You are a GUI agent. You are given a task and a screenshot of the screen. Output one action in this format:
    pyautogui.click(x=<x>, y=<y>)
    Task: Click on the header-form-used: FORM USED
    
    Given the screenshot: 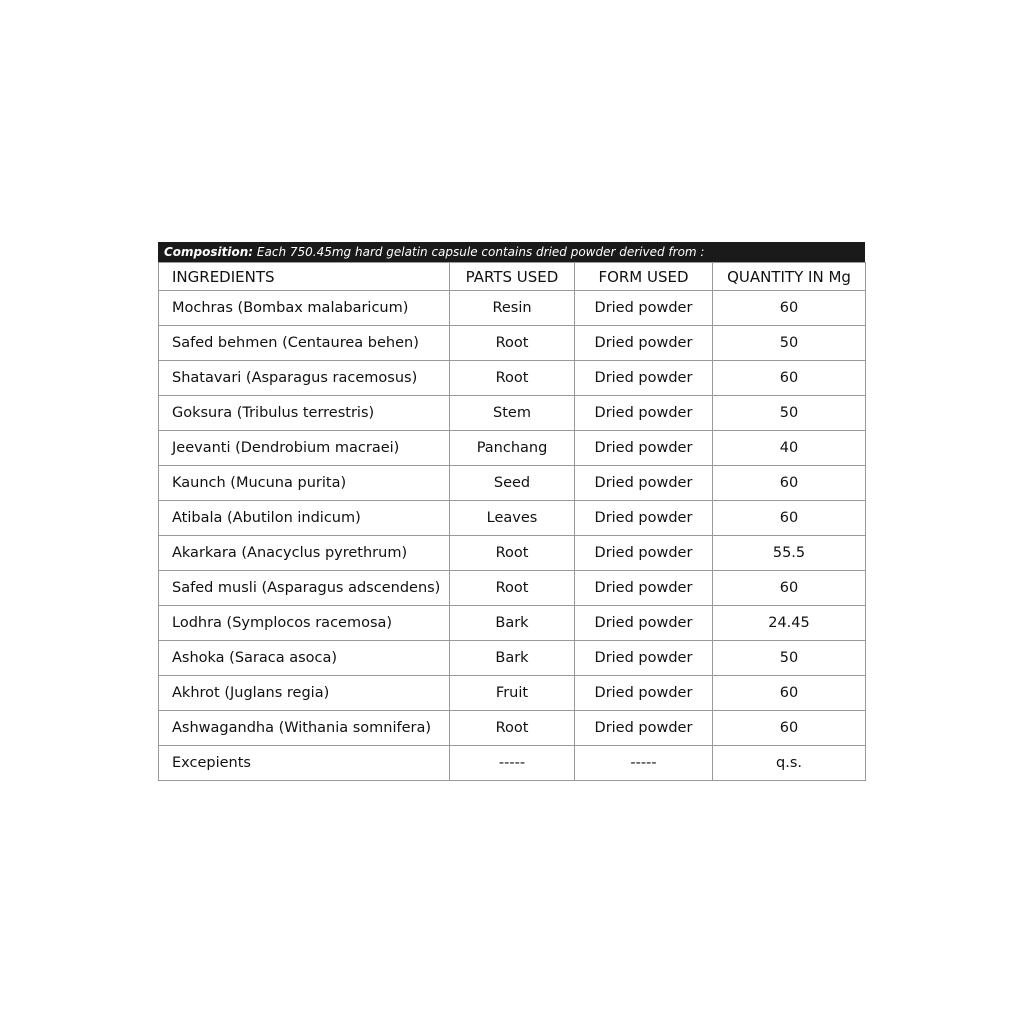 What is the action you would take?
    pyautogui.click(x=643, y=276)
    